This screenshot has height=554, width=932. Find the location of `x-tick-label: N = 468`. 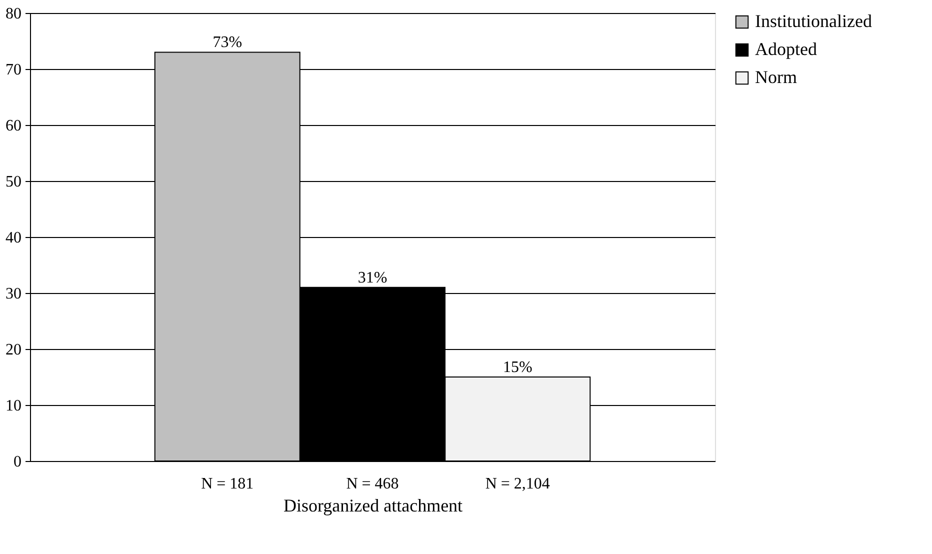

x-tick-label: N = 468 is located at coordinates (372, 484).